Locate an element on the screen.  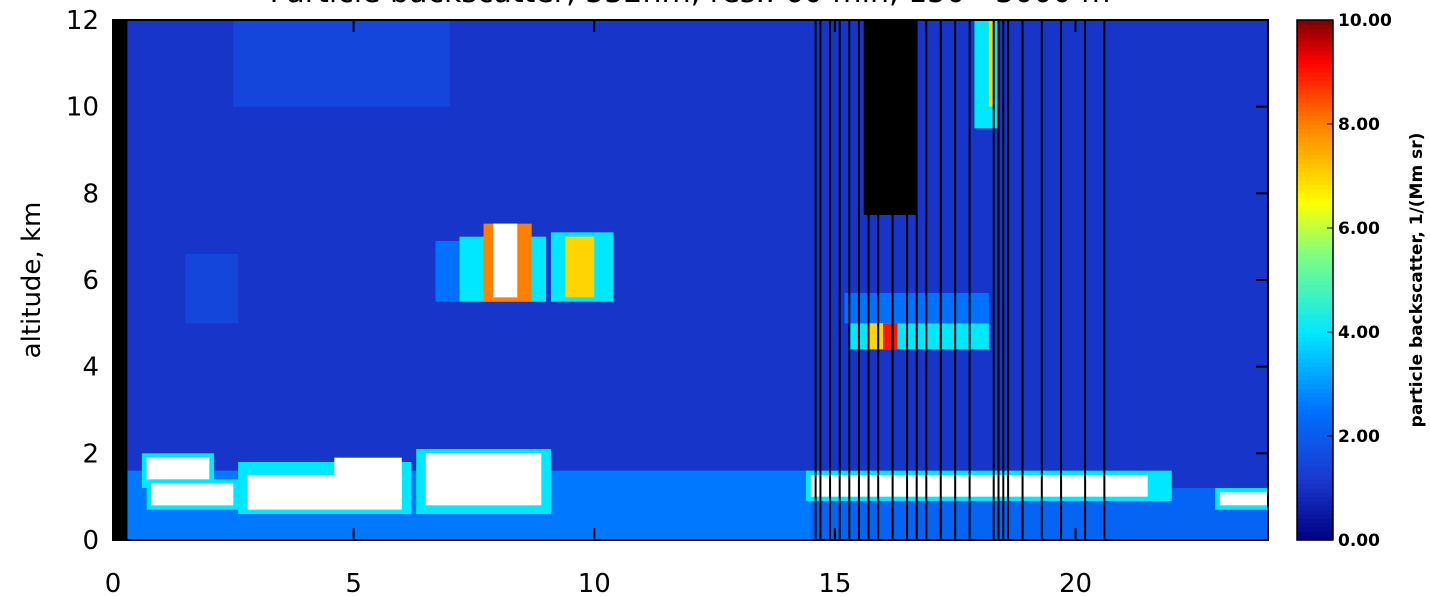
colorbar-label: particle backscatter, 1/(Mm sr) is located at coordinates (1417, 280).